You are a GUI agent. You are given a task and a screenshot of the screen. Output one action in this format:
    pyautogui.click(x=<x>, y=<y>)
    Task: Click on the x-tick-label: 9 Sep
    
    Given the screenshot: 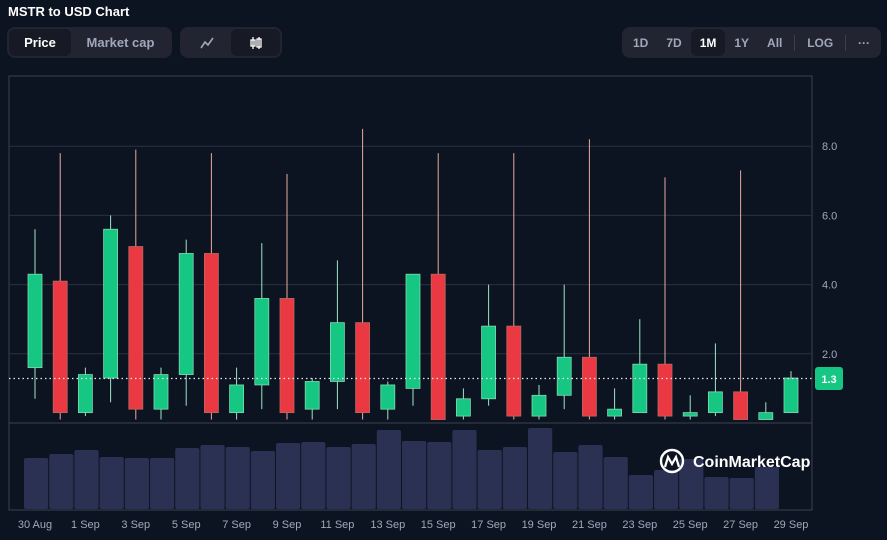 What is the action you would take?
    pyautogui.click(x=287, y=525)
    